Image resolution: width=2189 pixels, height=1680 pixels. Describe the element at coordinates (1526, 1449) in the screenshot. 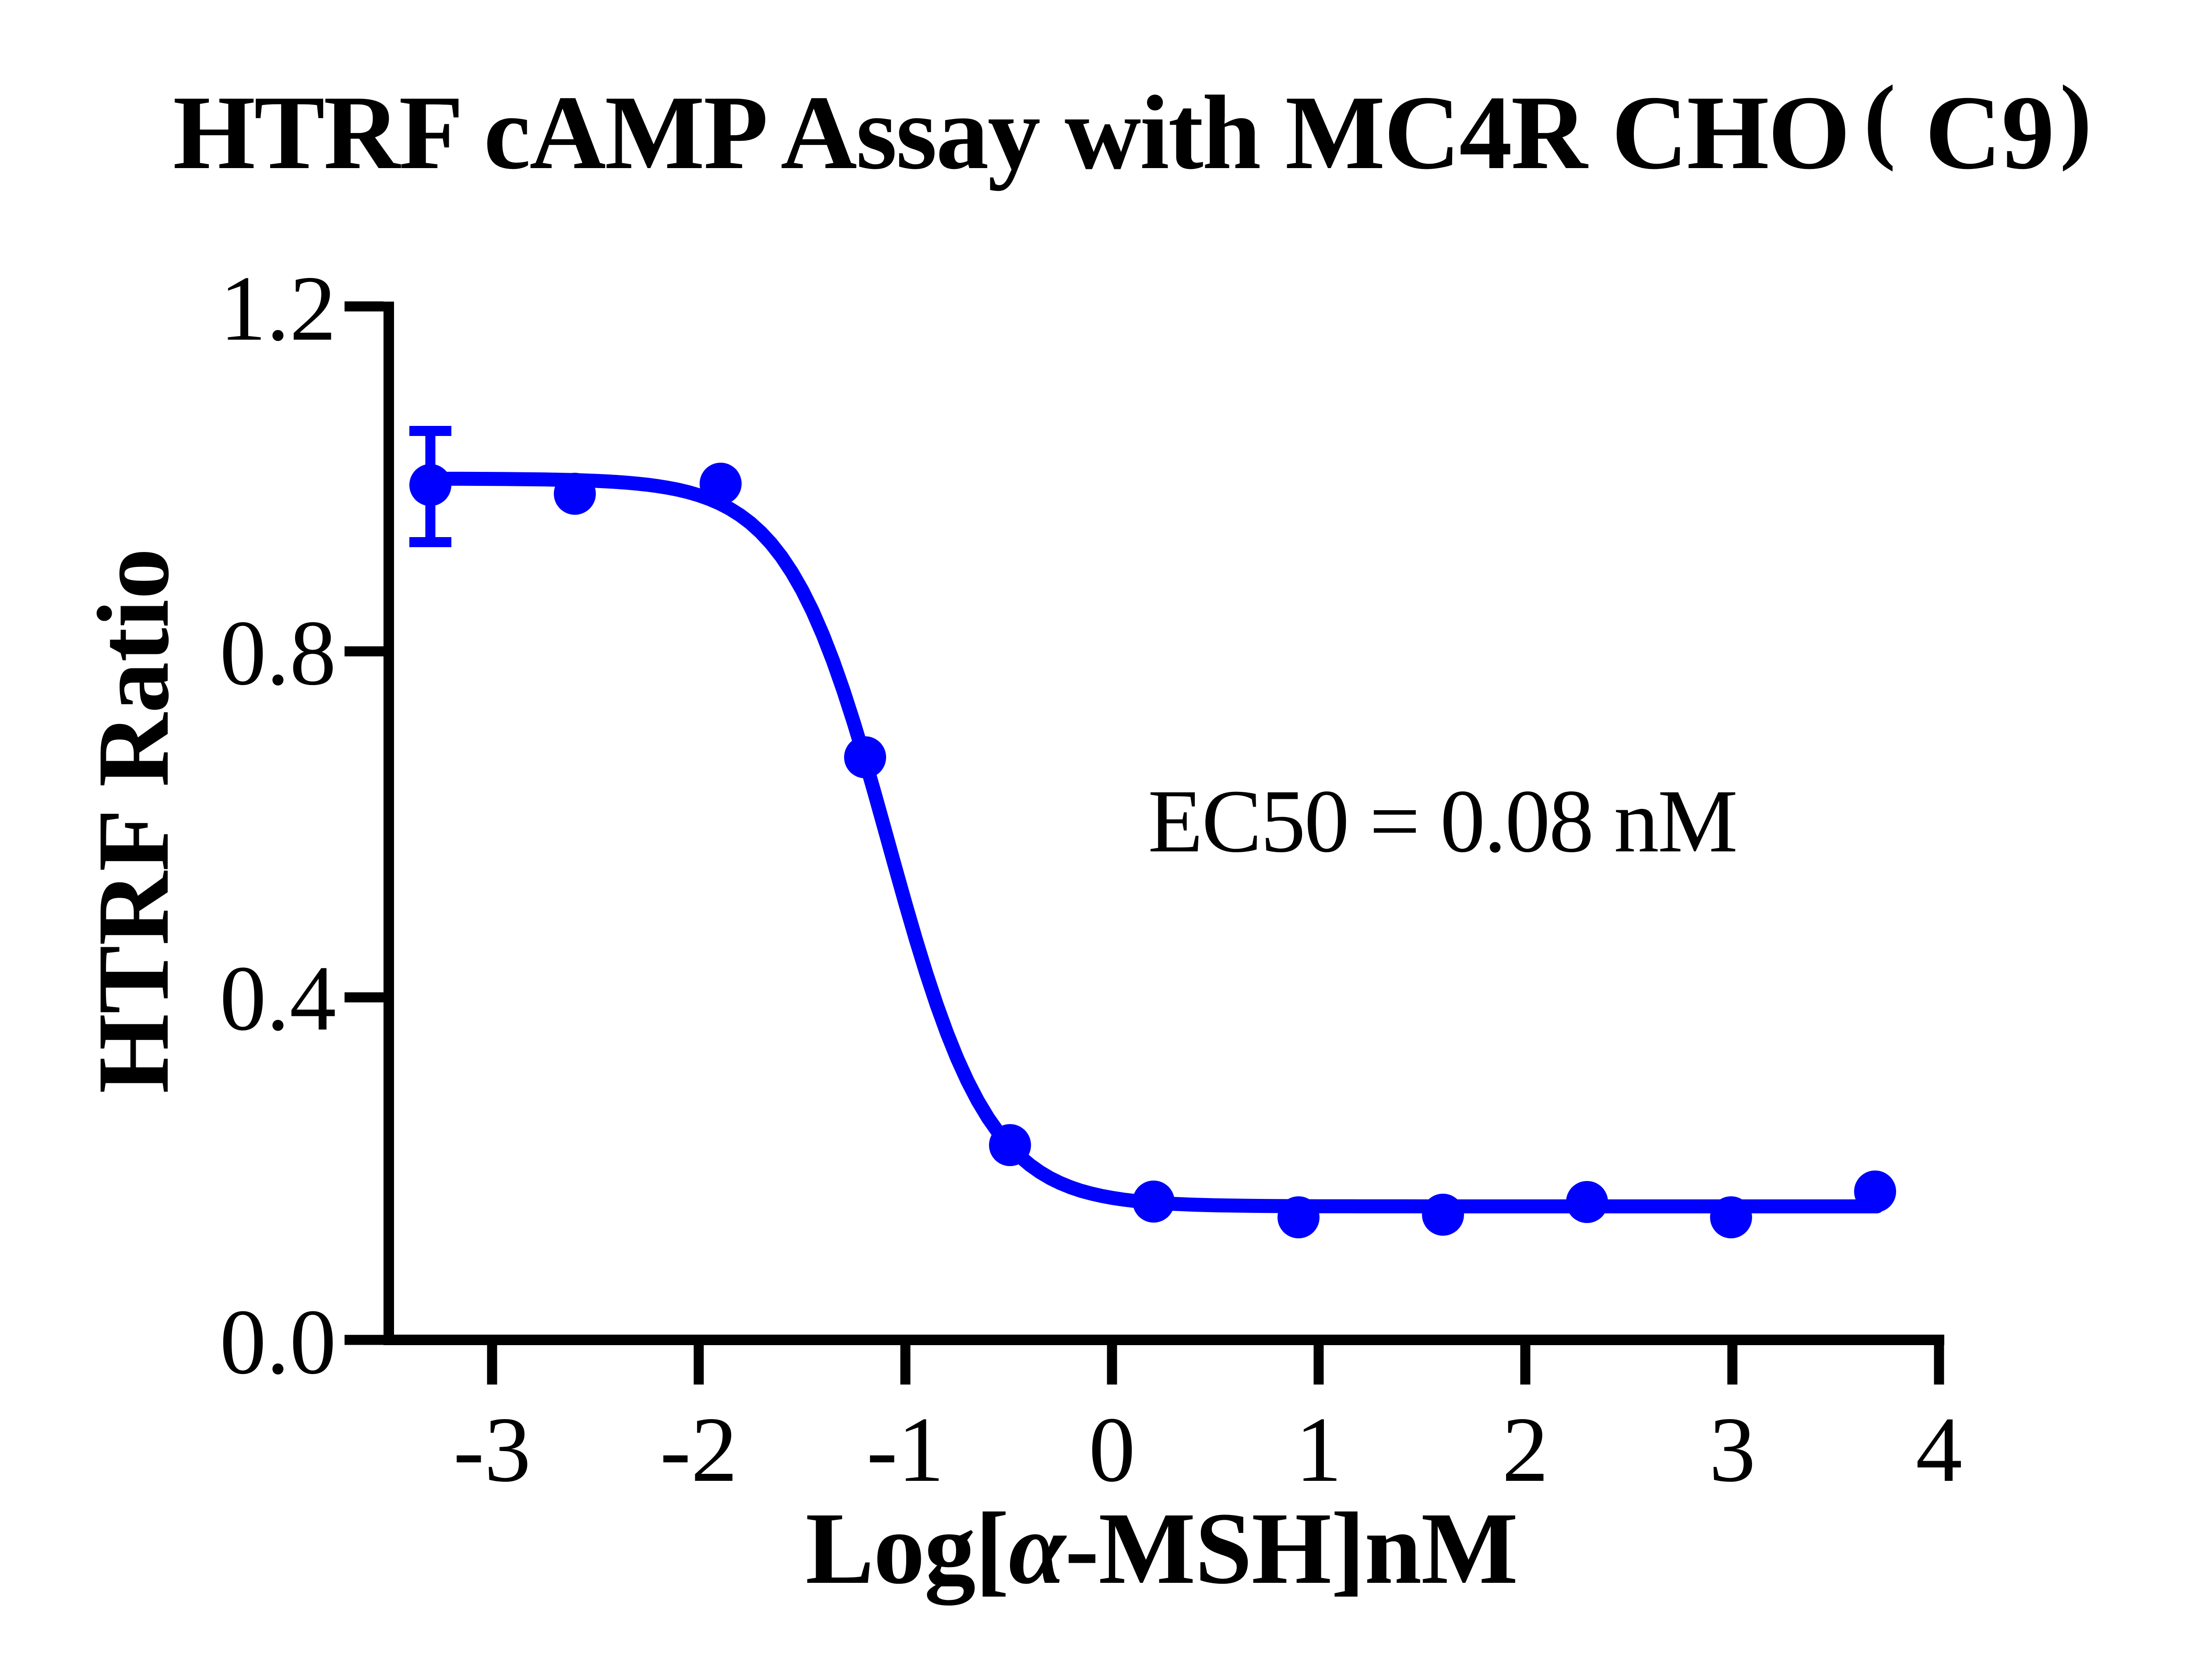

I see `svg-text: 2` at that location.